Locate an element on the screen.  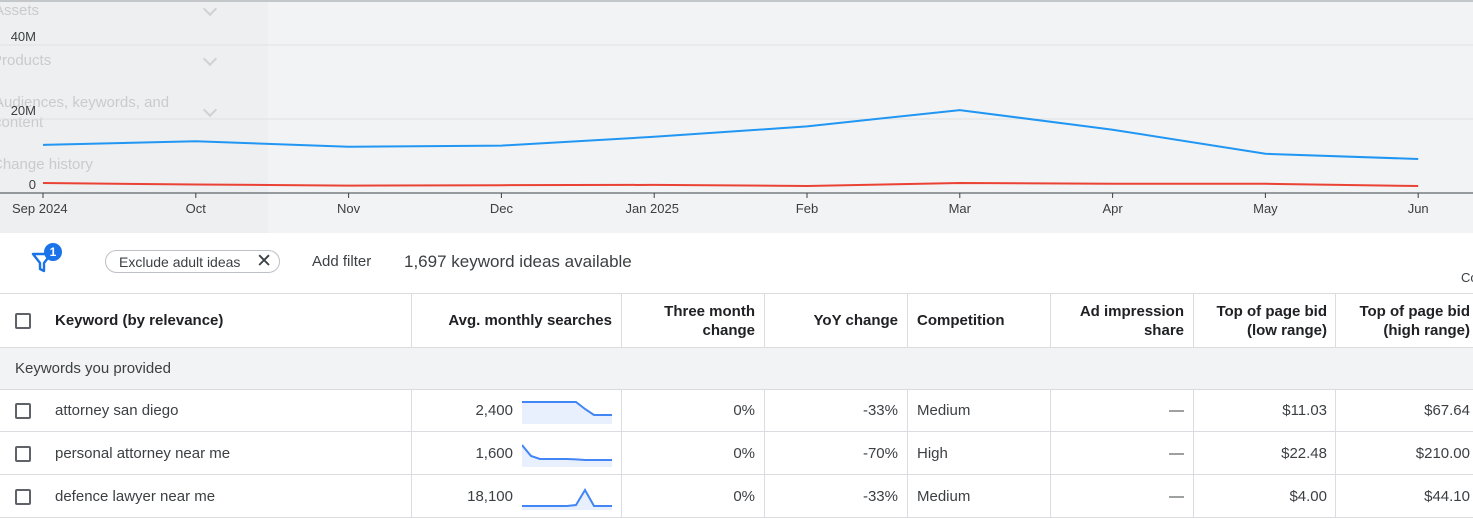
filter-count-badge: 1 is located at coordinates (53, 252).